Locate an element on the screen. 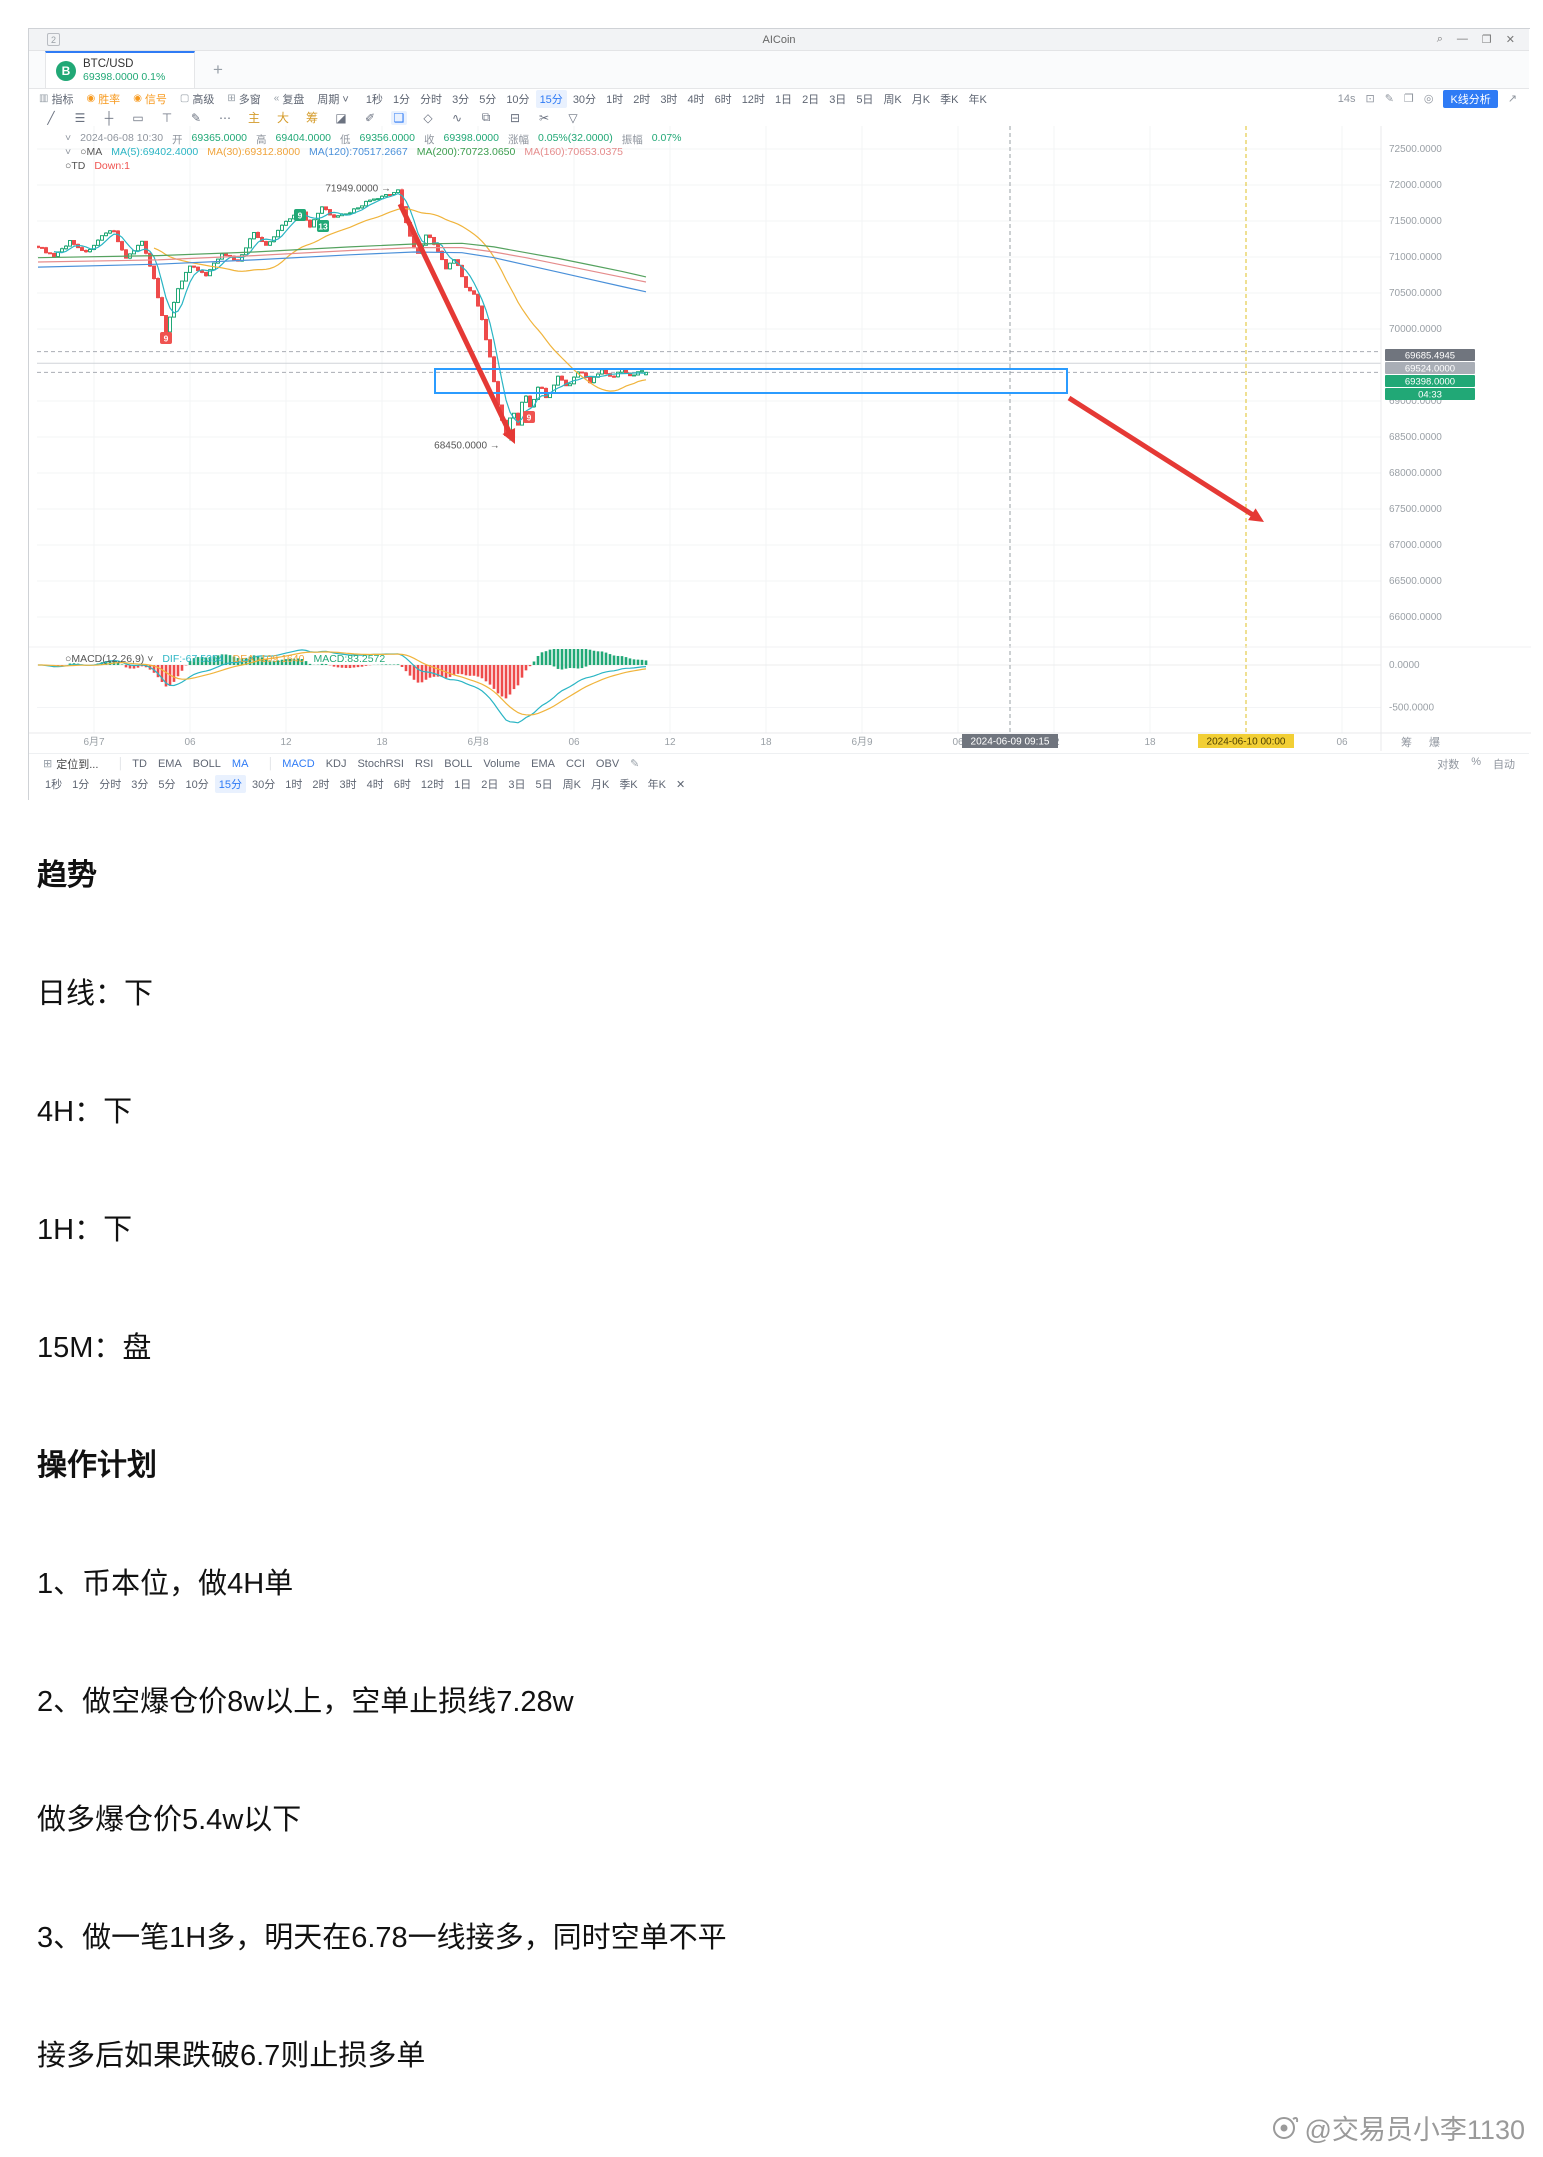  draw-tool-1: ☰ is located at coordinates (80, 117).